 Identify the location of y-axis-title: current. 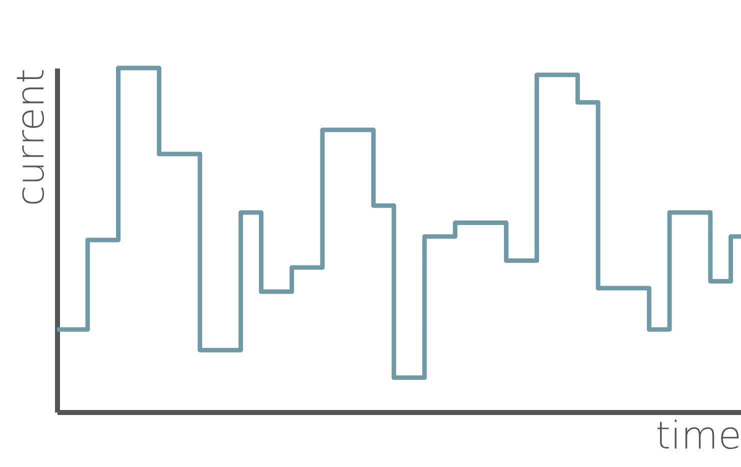
(30, 137).